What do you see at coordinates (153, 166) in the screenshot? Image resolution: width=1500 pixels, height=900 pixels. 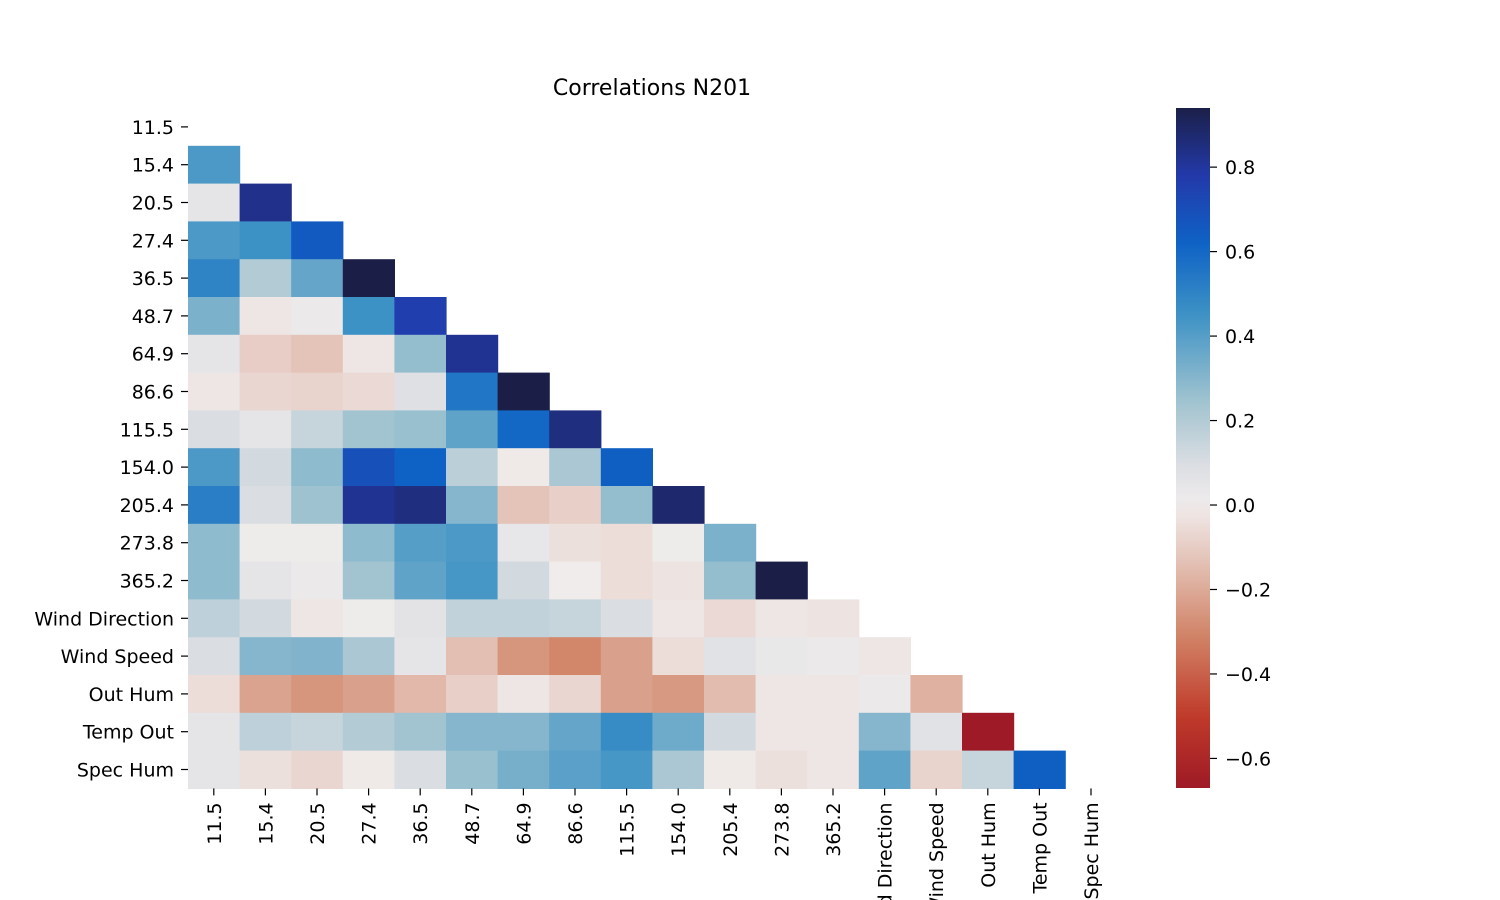 I see `row-tick-label: 15.4` at bounding box center [153, 166].